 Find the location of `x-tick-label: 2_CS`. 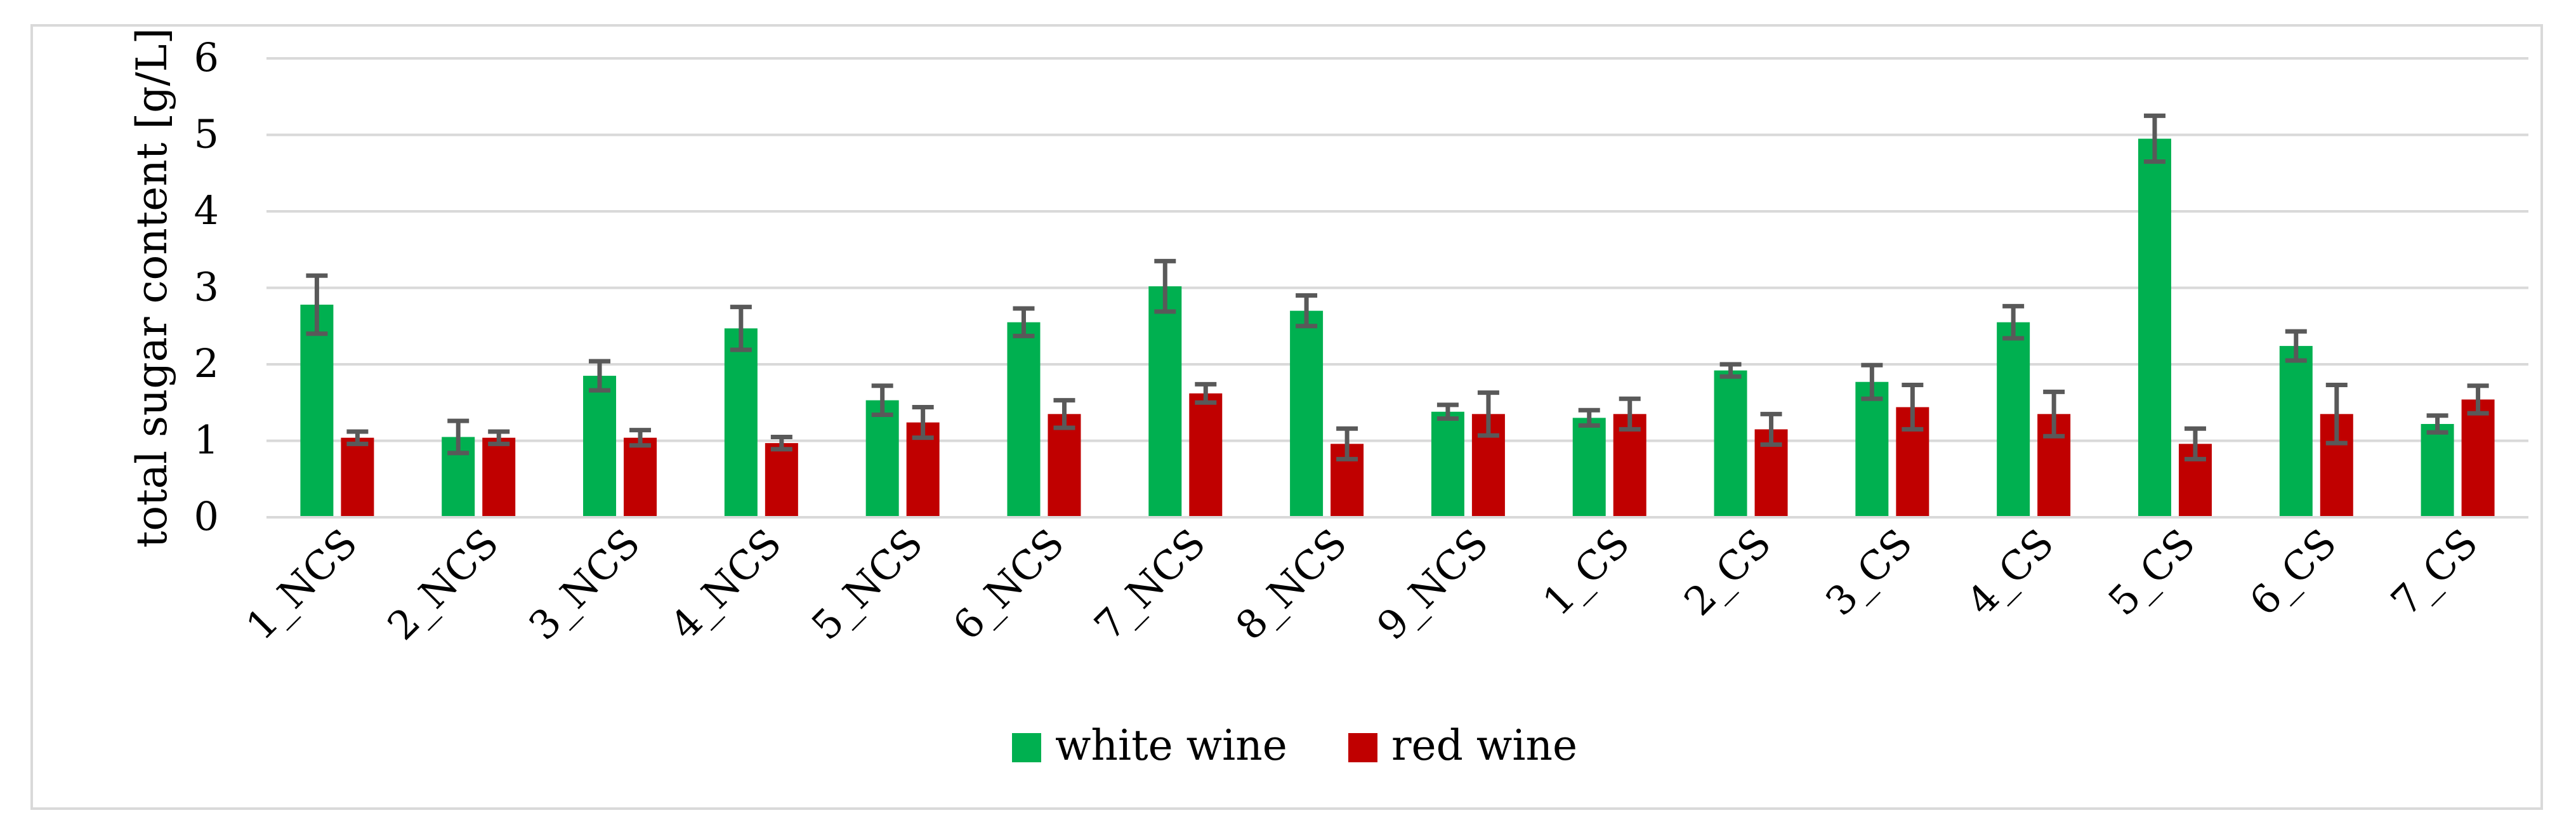

x-tick-label: 2_CS is located at coordinates (1727, 572).